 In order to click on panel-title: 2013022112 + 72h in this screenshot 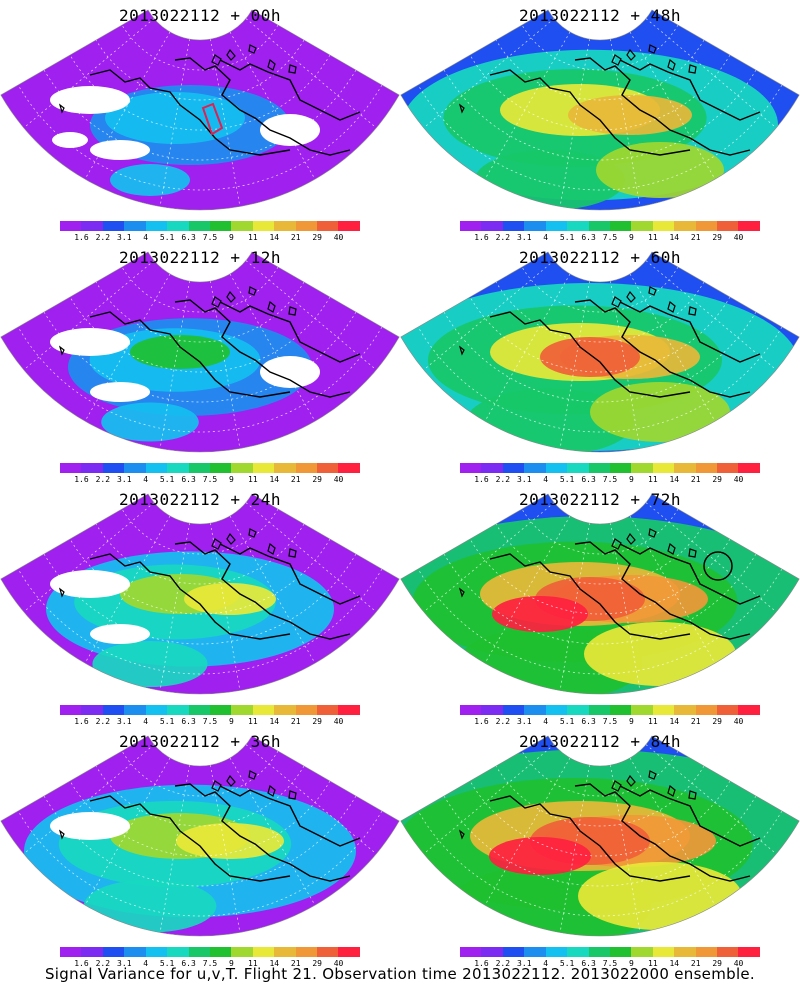, I will do `click(600, 499)`.